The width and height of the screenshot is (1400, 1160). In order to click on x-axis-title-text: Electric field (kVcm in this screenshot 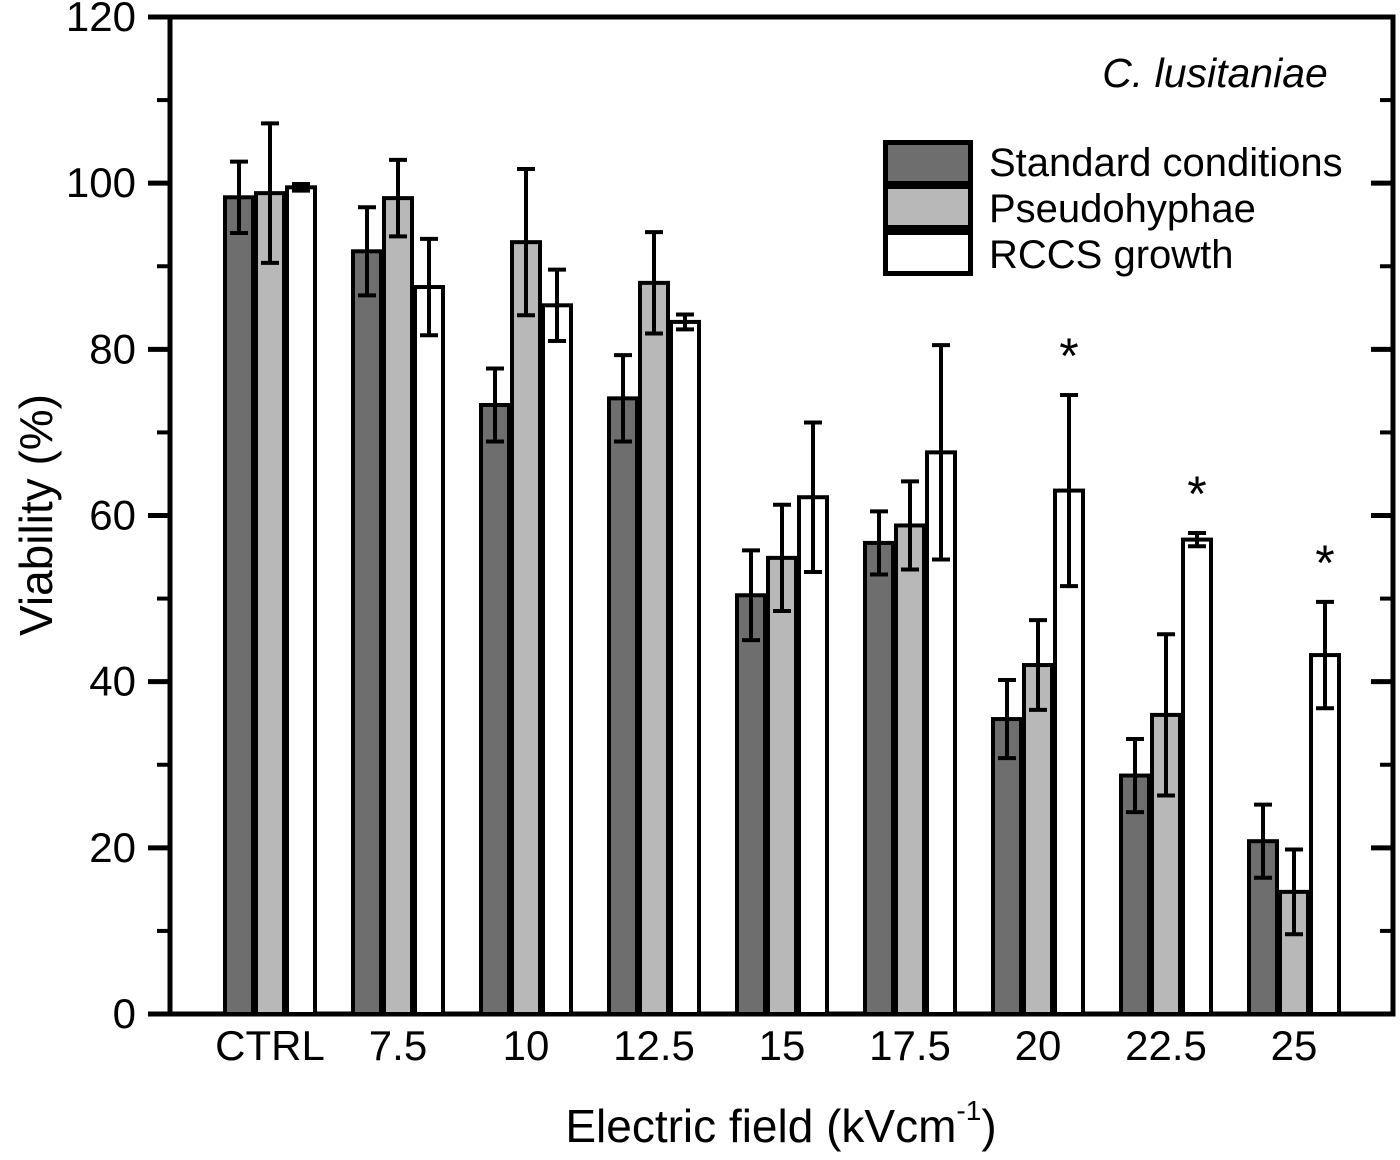, I will do `click(761, 1126)`.